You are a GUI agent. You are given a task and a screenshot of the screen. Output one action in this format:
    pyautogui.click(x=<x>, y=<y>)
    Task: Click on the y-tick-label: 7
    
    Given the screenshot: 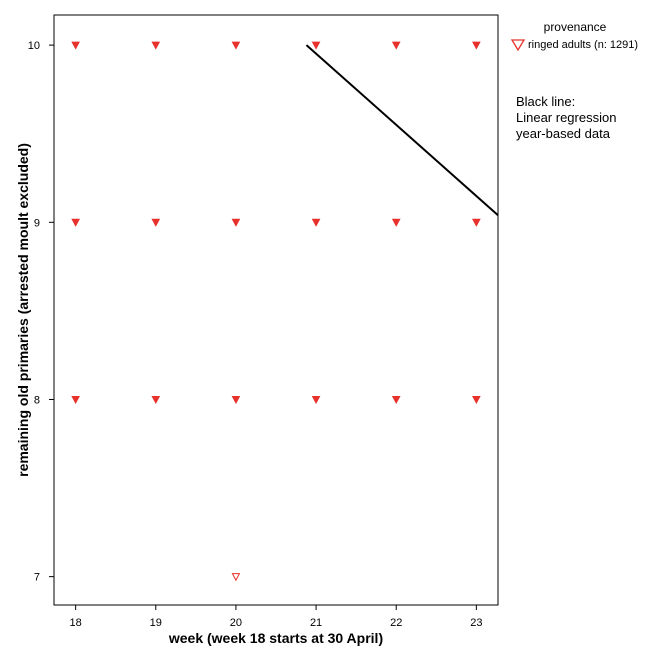 What is the action you would take?
    pyautogui.click(x=37, y=578)
    